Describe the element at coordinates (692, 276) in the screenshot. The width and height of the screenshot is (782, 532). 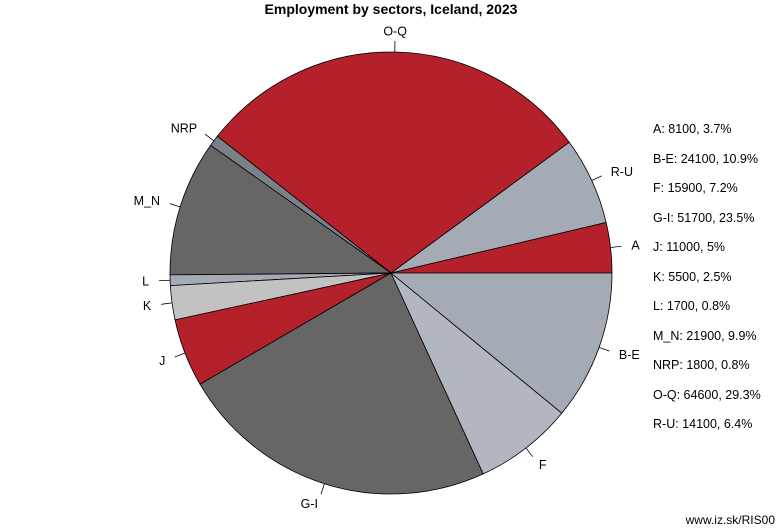
I see `legend-entry: K: 5500, 2.5%` at that location.